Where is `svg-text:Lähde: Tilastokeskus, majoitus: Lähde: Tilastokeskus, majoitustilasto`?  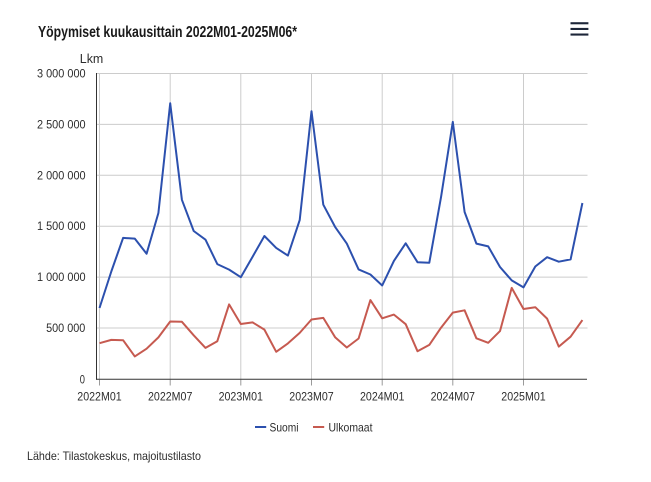
svg-text:Lähde: Tilastokeskus, majoitus: Lähde: Tilastokeskus, majoitustilasto is located at coordinates (114, 456).